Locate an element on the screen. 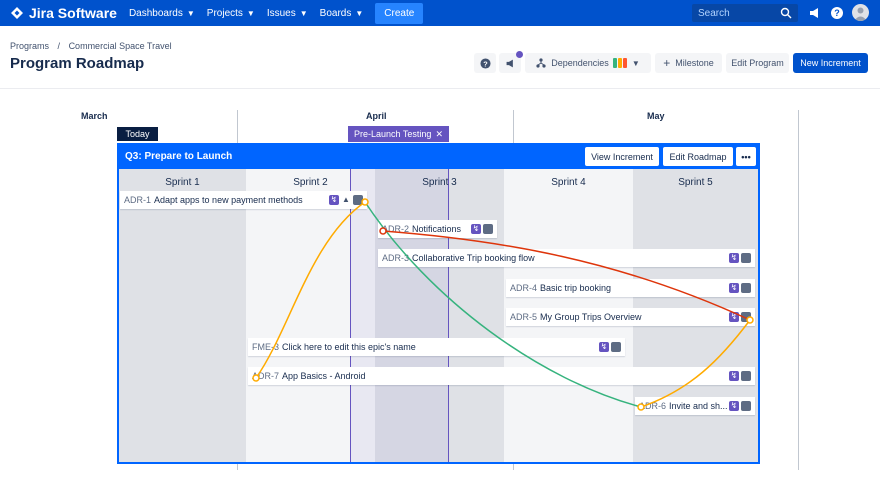 The height and width of the screenshot is (486, 880). epic-bar: ADR-6 Invite and sh... ↯ is located at coordinates (695, 406).